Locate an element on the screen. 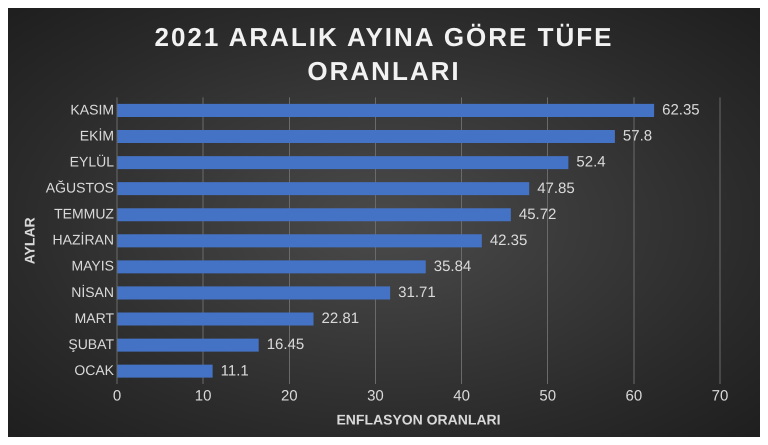 This screenshot has width=768, height=445. data-label: 35.84 is located at coordinates (453, 267).